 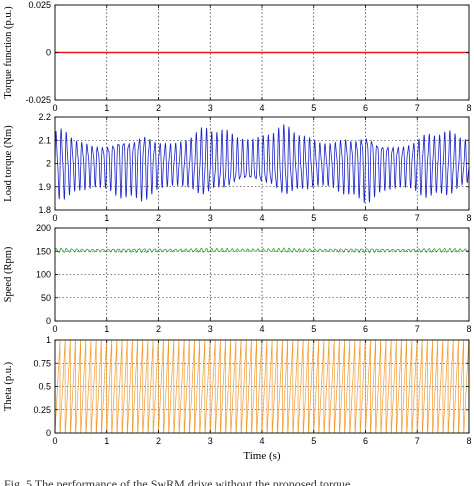 I want to click on y-tick-label: 0.25, so click(x=42, y=410).